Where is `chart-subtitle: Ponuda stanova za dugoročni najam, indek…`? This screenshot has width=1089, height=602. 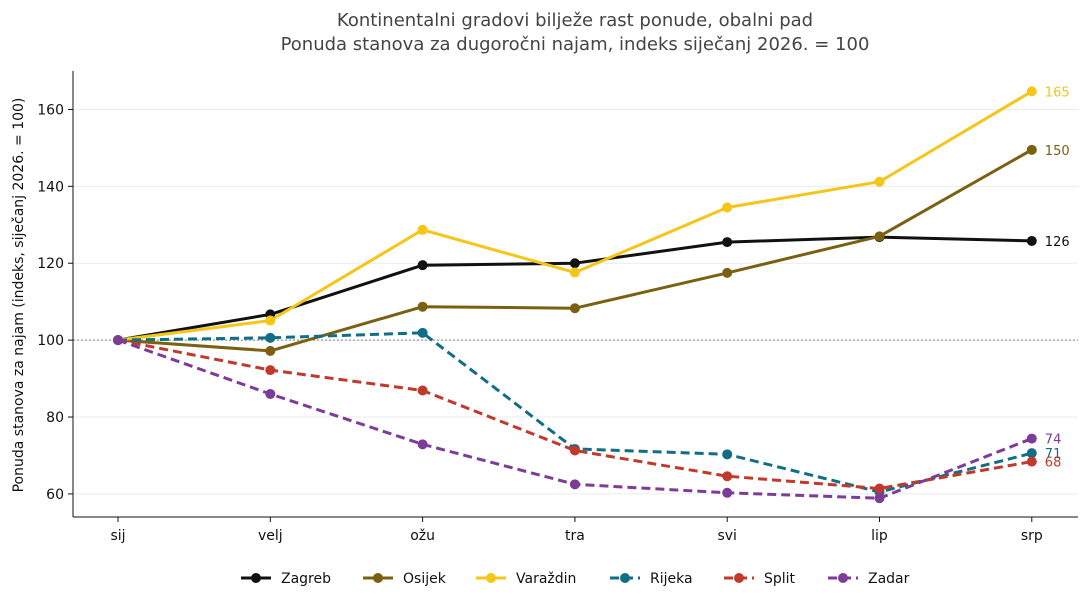
chart-subtitle: Ponuda stanova za dugoročni najam, indek… is located at coordinates (575, 44).